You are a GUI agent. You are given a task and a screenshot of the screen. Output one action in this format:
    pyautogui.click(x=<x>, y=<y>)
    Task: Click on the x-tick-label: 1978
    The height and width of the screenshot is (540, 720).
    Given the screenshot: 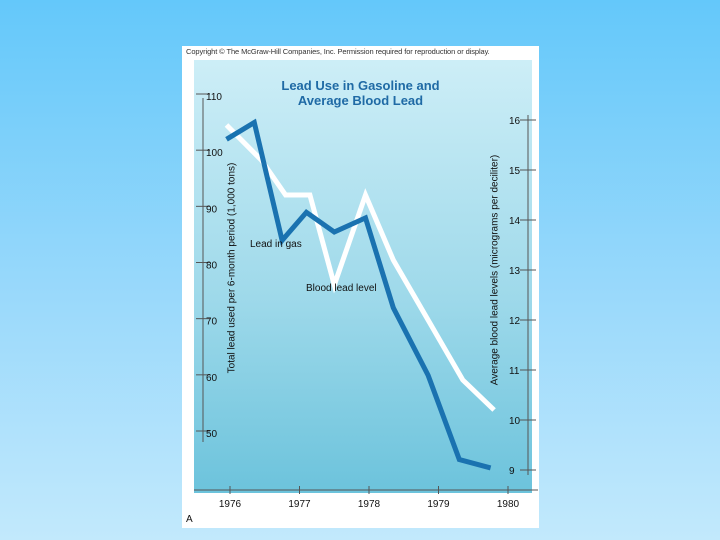 What is the action you would take?
    pyautogui.click(x=369, y=504)
    